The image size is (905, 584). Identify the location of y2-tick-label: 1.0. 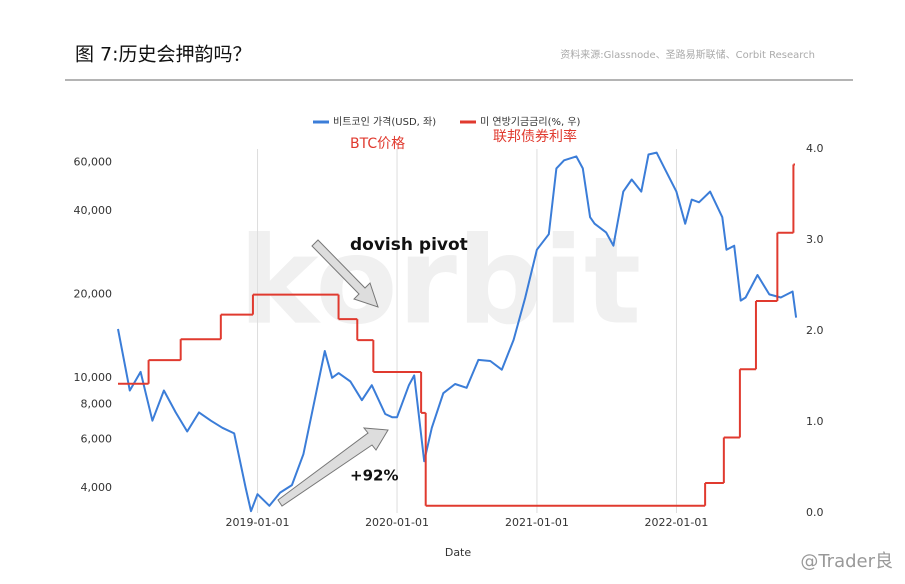
(815, 421).